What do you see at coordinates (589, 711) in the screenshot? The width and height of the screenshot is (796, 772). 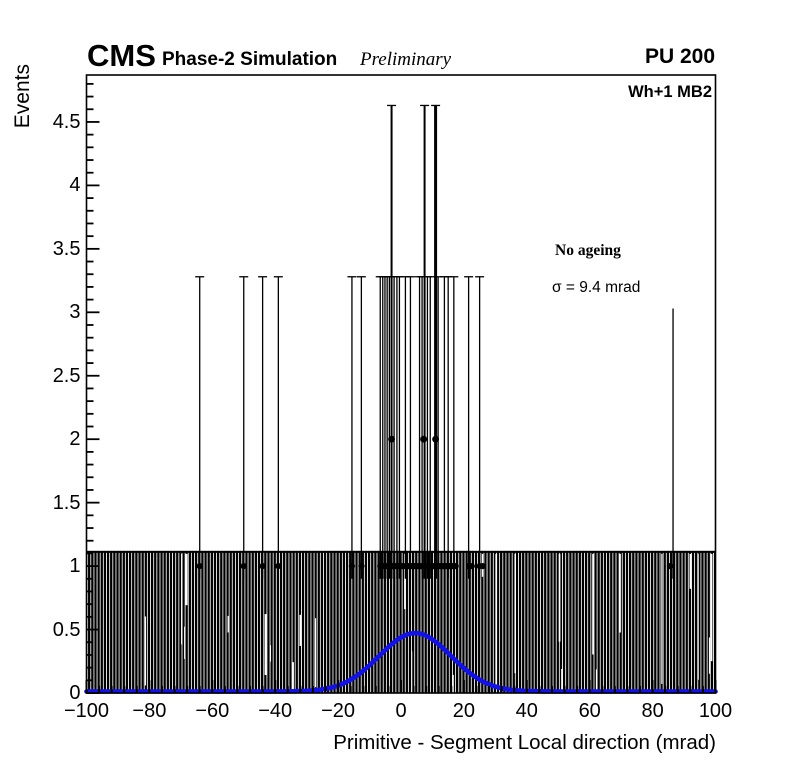 I see `x-tick-label: 60` at bounding box center [589, 711].